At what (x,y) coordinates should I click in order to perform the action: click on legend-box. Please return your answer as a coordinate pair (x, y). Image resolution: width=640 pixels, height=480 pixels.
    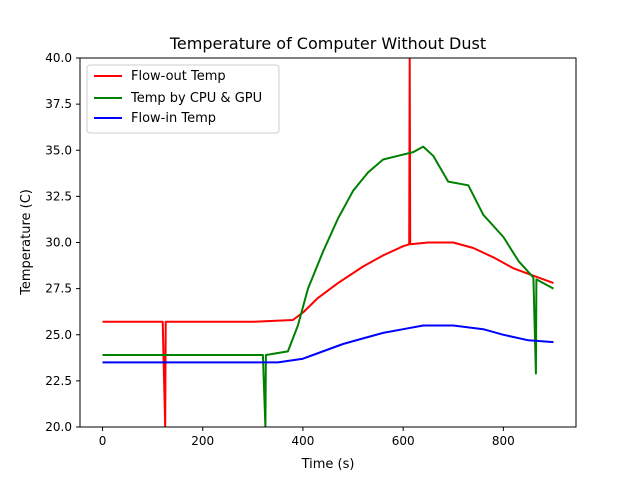
    Looking at the image, I should click on (183, 99).